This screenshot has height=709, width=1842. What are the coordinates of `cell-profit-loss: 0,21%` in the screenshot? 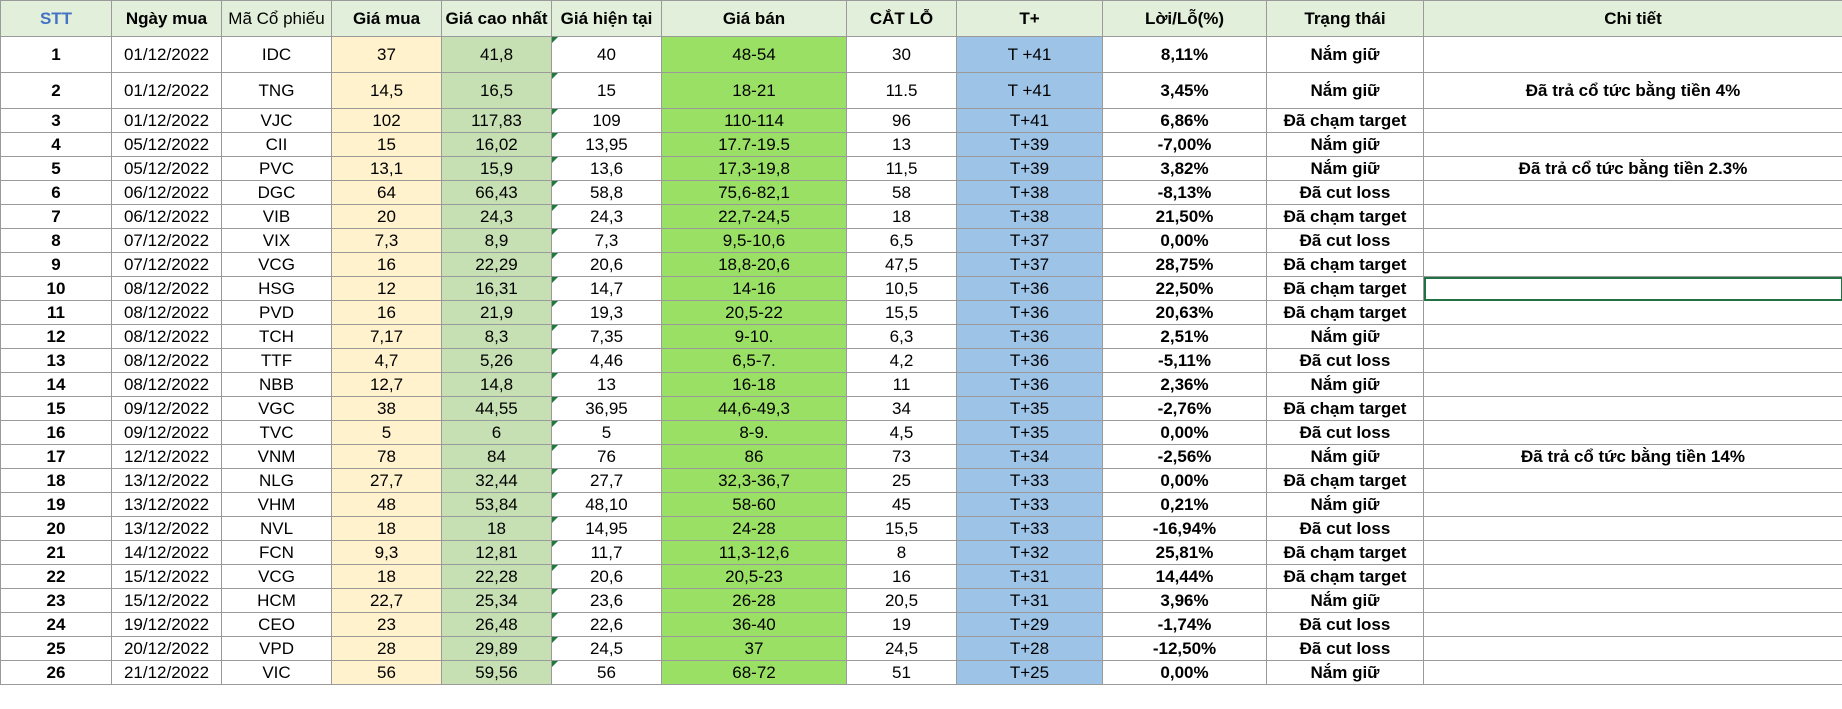 It's located at (1184, 504).